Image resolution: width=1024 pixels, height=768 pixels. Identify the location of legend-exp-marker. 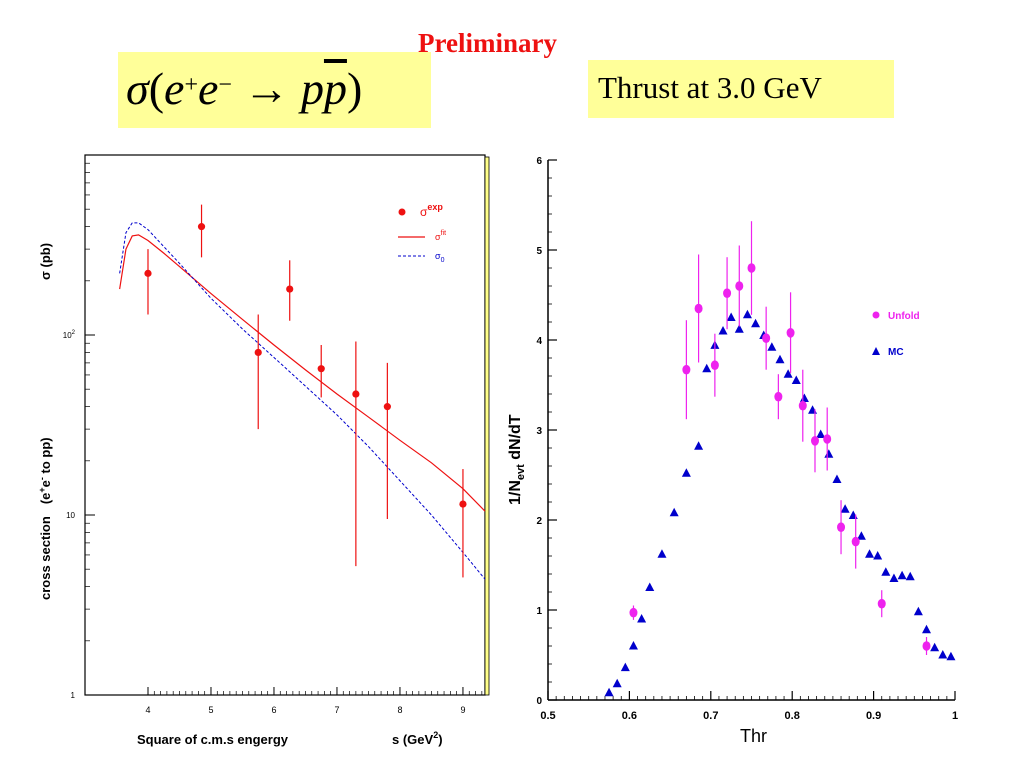
(402, 212).